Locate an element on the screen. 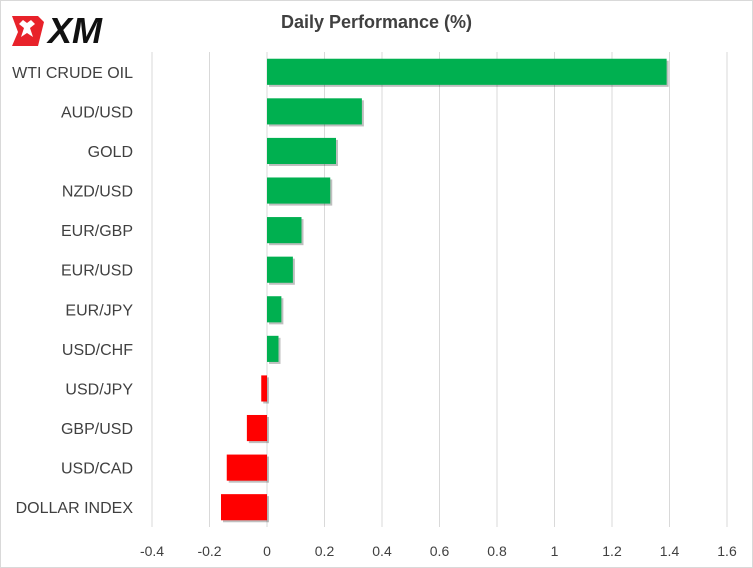 The image size is (753, 568). category-label: AUD/USD is located at coordinates (97, 112).